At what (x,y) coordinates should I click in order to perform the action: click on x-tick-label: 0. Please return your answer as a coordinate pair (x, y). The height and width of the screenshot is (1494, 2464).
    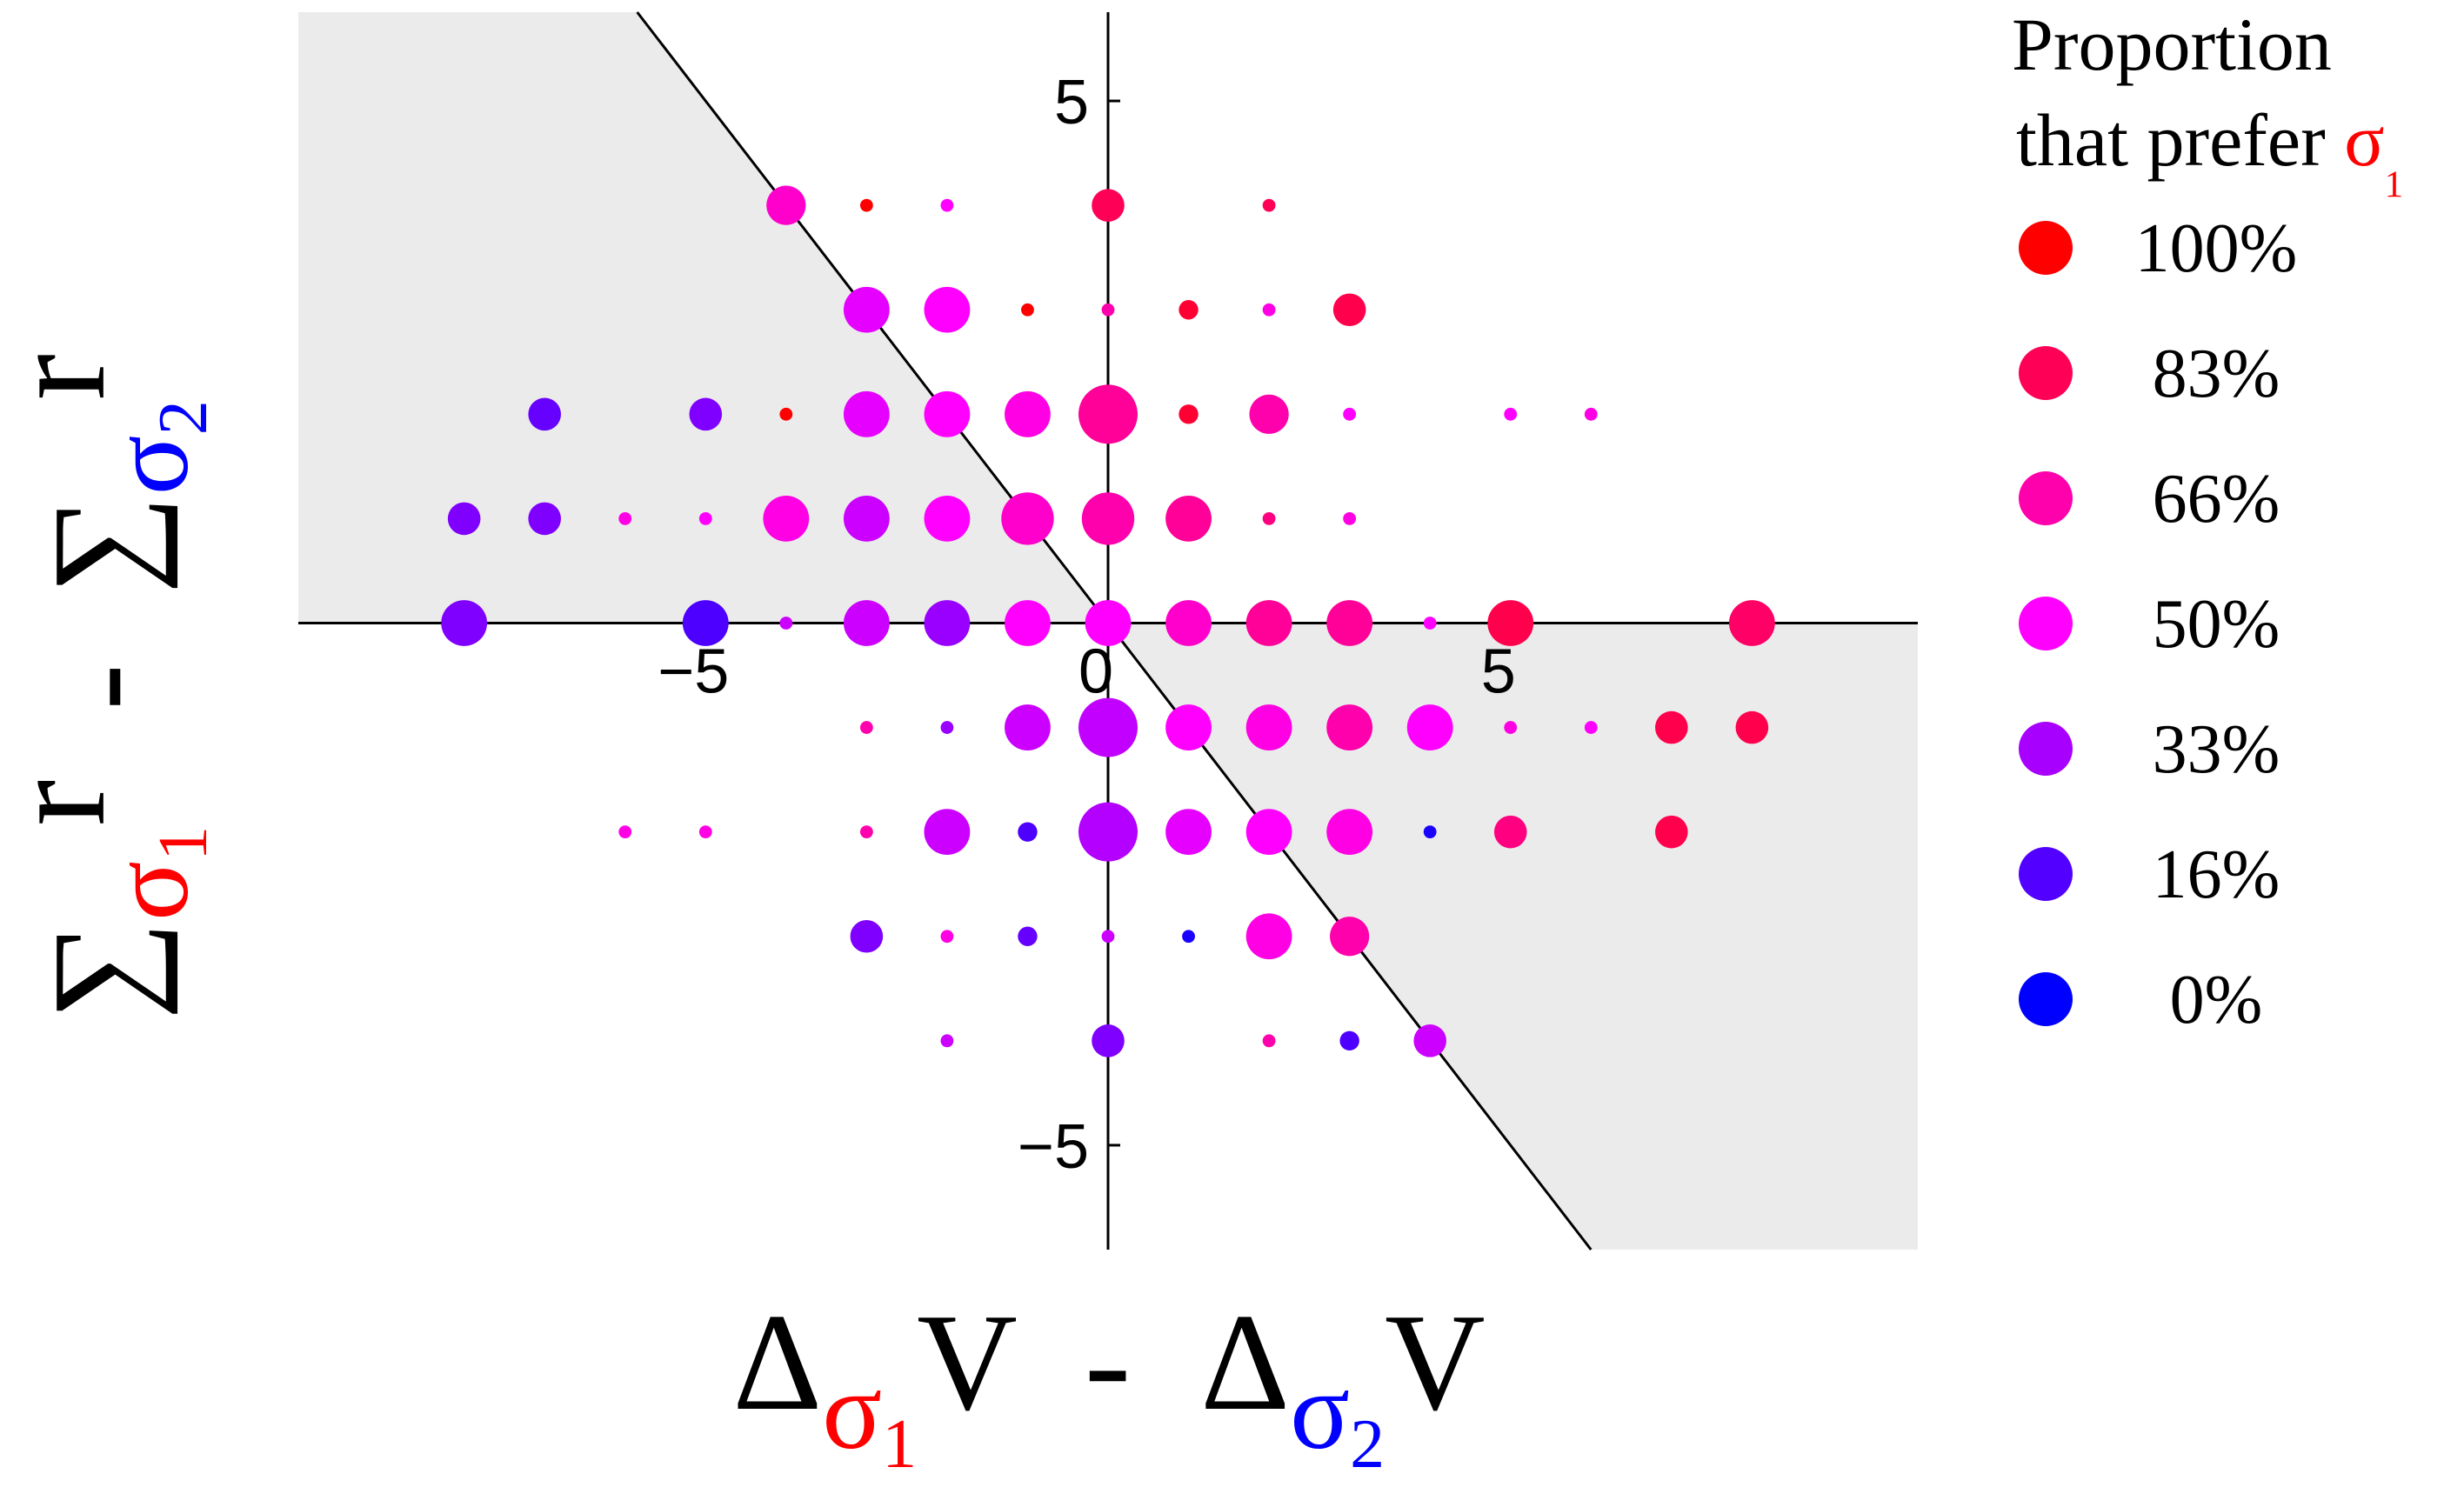
    Looking at the image, I should click on (1095, 671).